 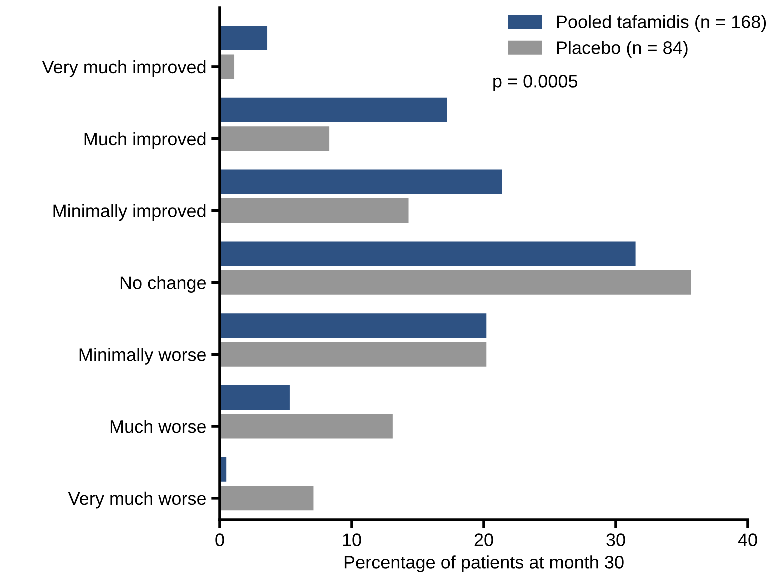 What do you see at coordinates (484, 540) in the screenshot?
I see `x-tick-label: 20` at bounding box center [484, 540].